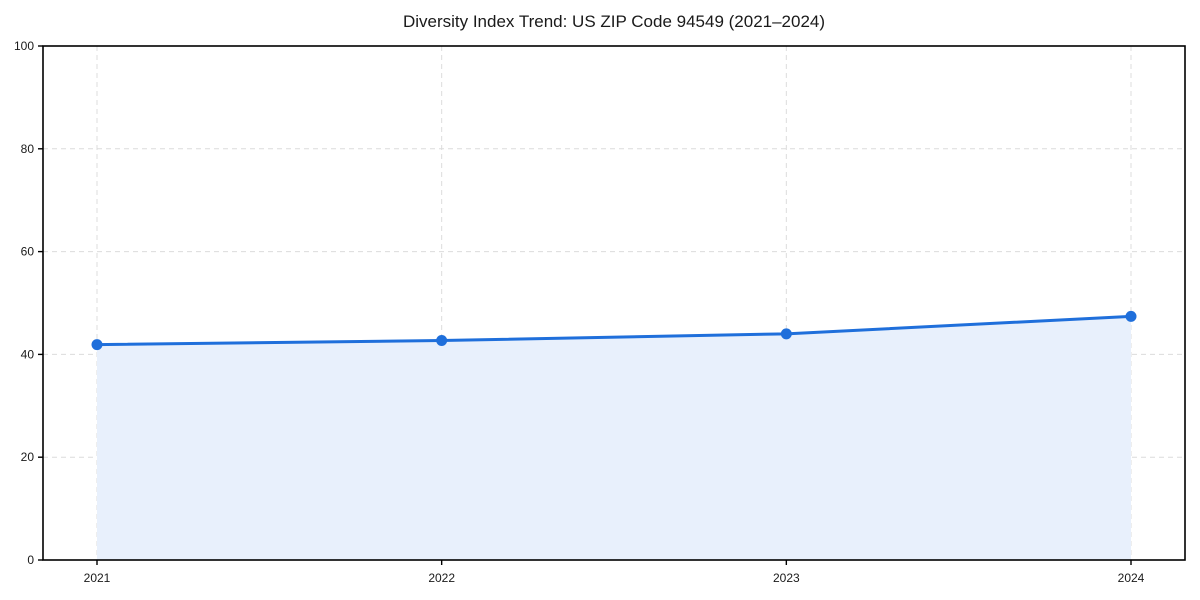 The image size is (1200, 600). What do you see at coordinates (1131, 578) in the screenshot?
I see `x-tick-label: 2024` at bounding box center [1131, 578].